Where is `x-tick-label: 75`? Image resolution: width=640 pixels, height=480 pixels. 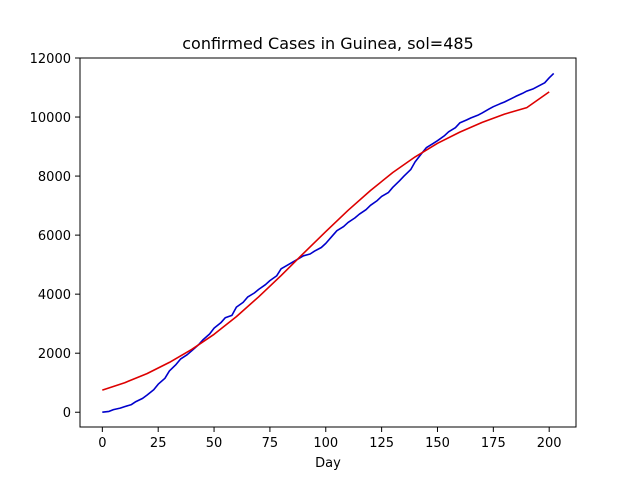
x-tick-label: 75 is located at coordinates (270, 443).